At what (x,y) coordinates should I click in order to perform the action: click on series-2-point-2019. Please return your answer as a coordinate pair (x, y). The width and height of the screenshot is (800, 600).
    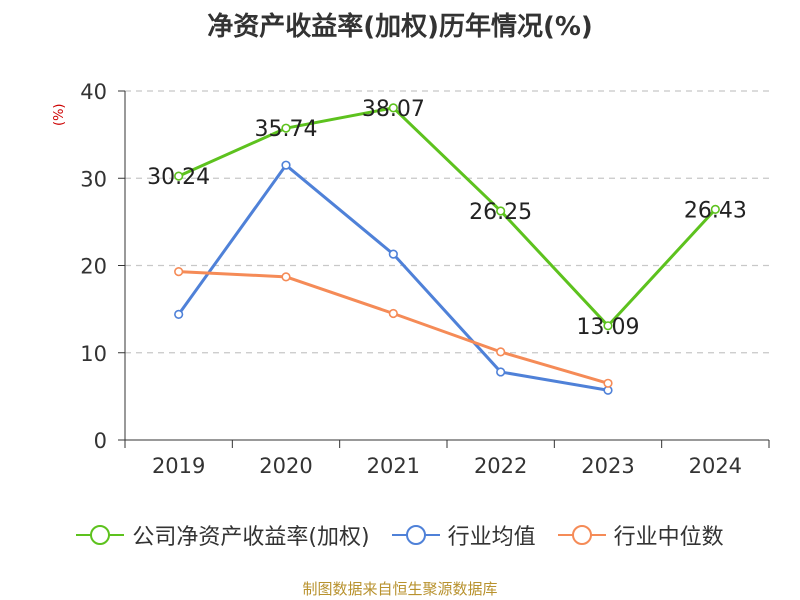
    Looking at the image, I should click on (179, 272).